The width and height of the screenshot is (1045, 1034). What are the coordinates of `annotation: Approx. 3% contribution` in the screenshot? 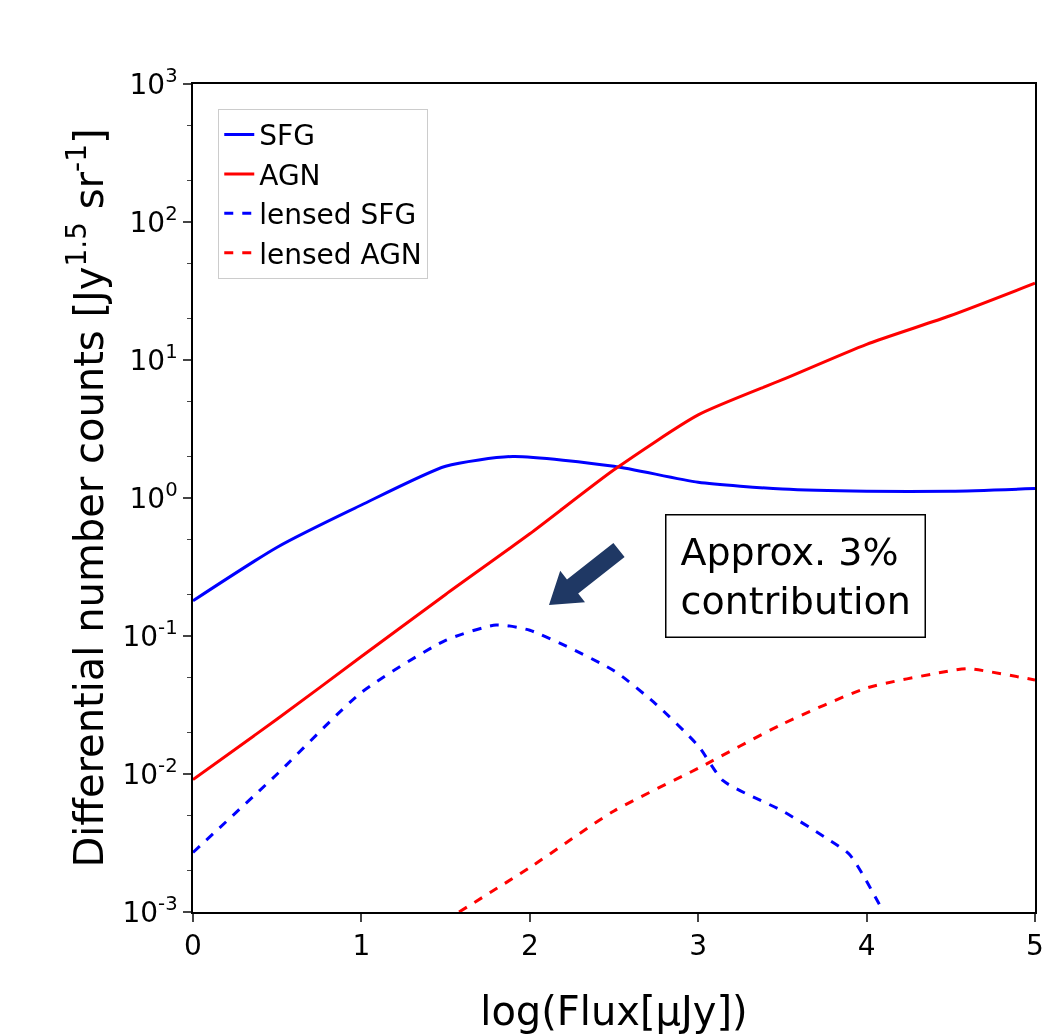 It's located at (795, 576).